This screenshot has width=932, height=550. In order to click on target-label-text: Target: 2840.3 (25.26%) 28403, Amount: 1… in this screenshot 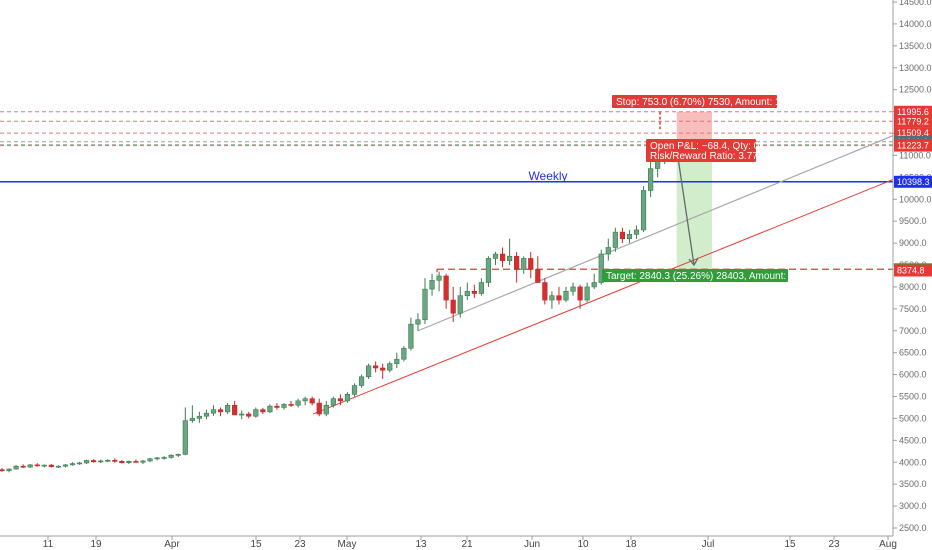, I will do `click(709, 276)`.